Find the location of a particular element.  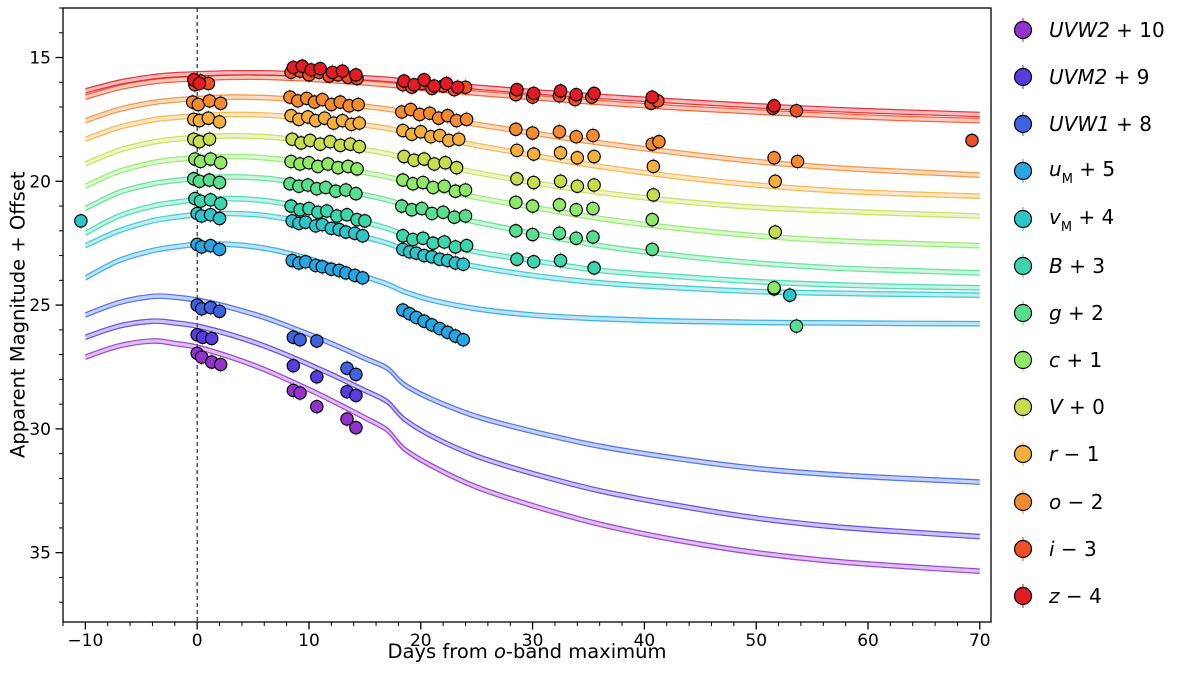

legend-item-v: V + 0 is located at coordinates (1101, 407).